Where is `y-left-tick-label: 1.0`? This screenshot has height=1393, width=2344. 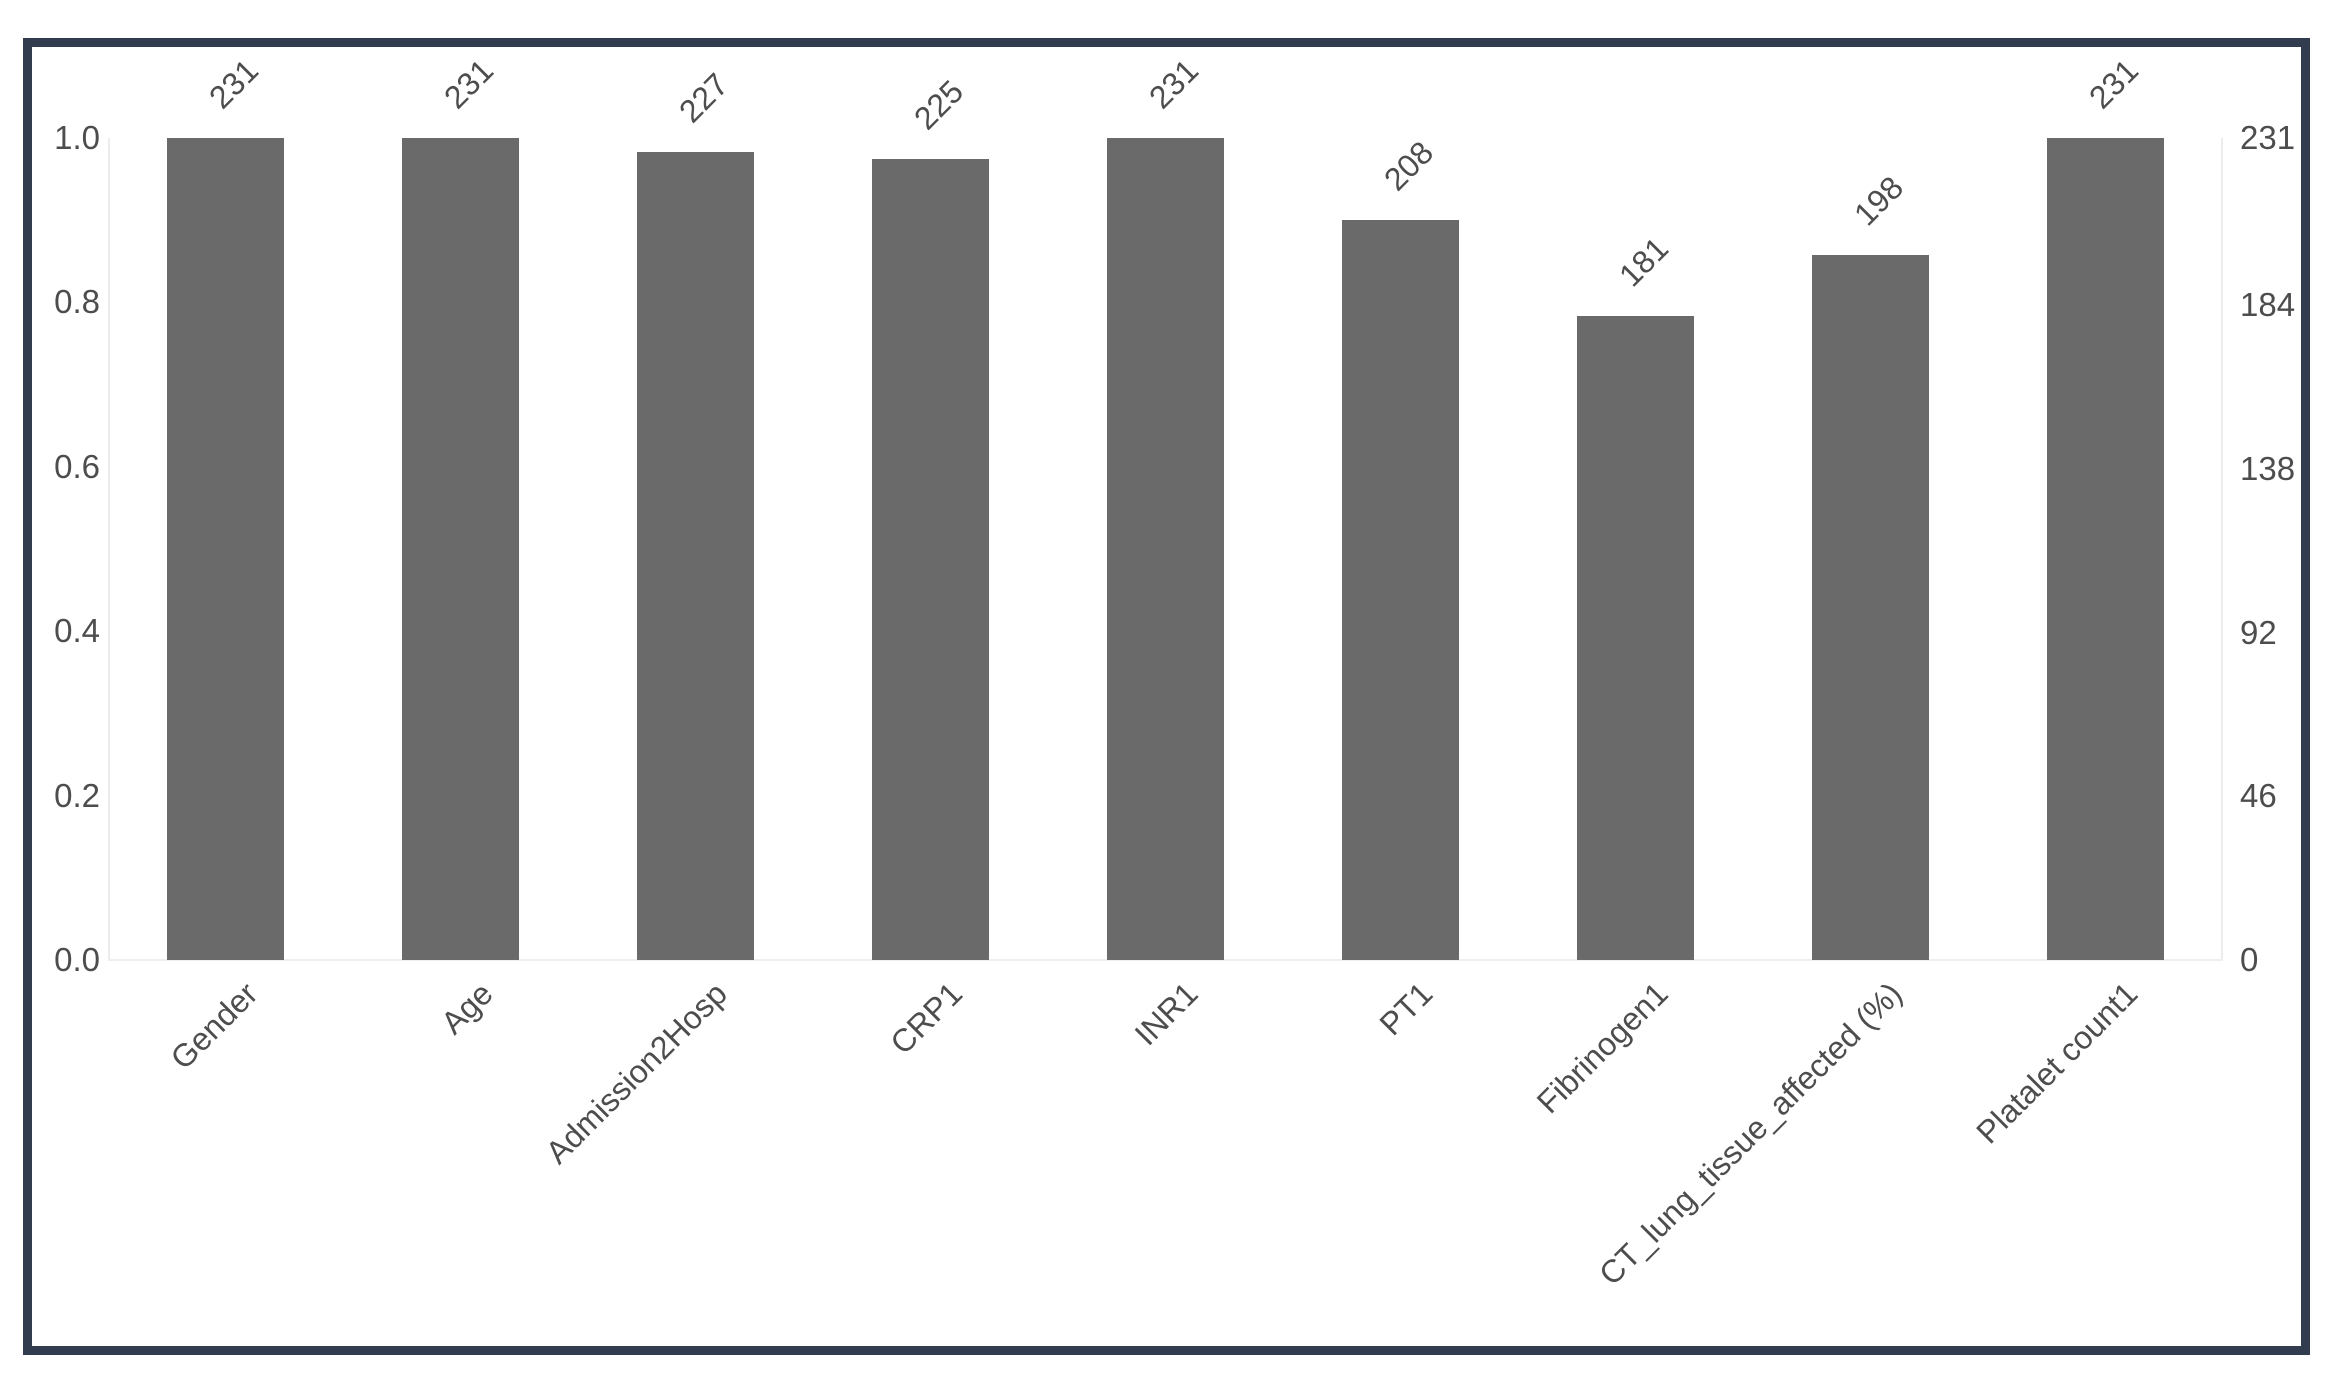 y-left-tick-label: 1.0 is located at coordinates (77, 137).